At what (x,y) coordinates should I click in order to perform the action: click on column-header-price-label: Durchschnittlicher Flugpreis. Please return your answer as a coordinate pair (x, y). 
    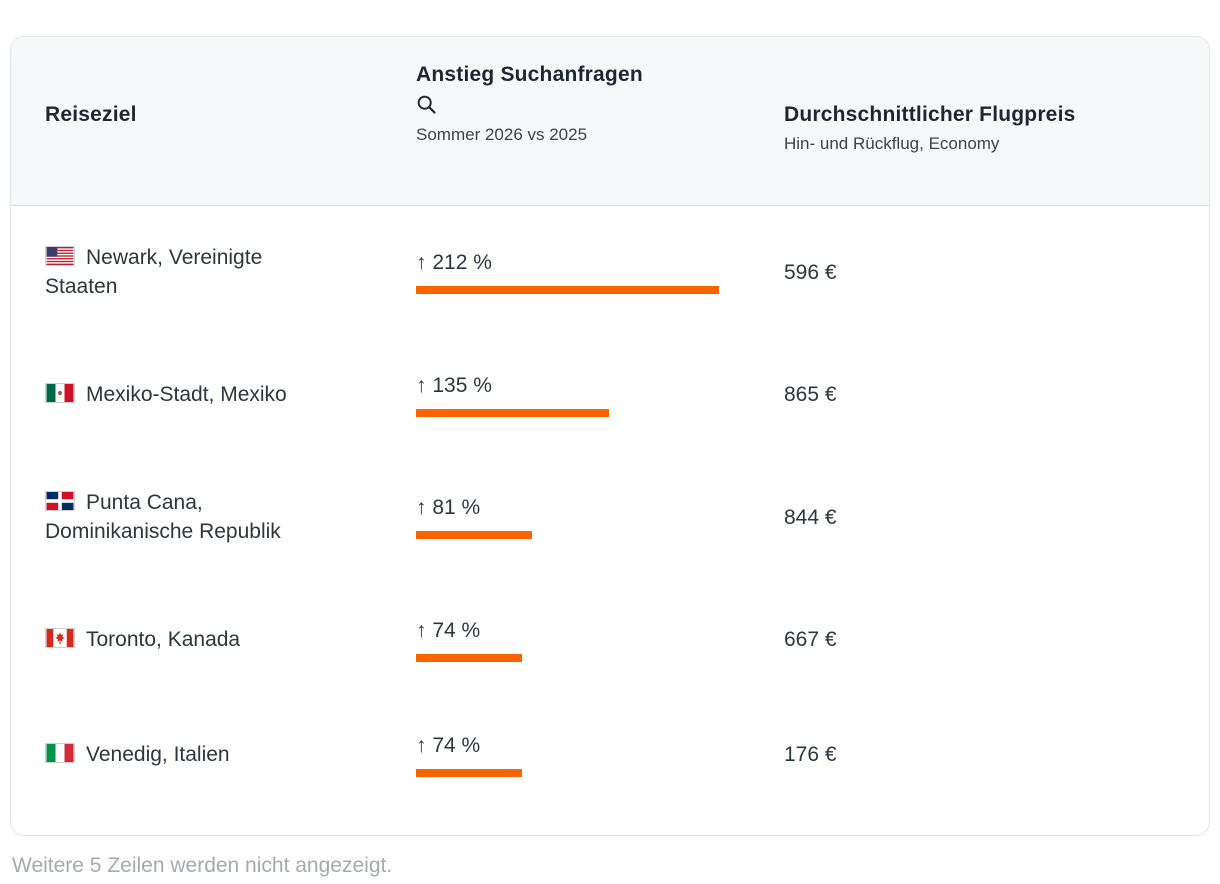
    Looking at the image, I should click on (930, 114).